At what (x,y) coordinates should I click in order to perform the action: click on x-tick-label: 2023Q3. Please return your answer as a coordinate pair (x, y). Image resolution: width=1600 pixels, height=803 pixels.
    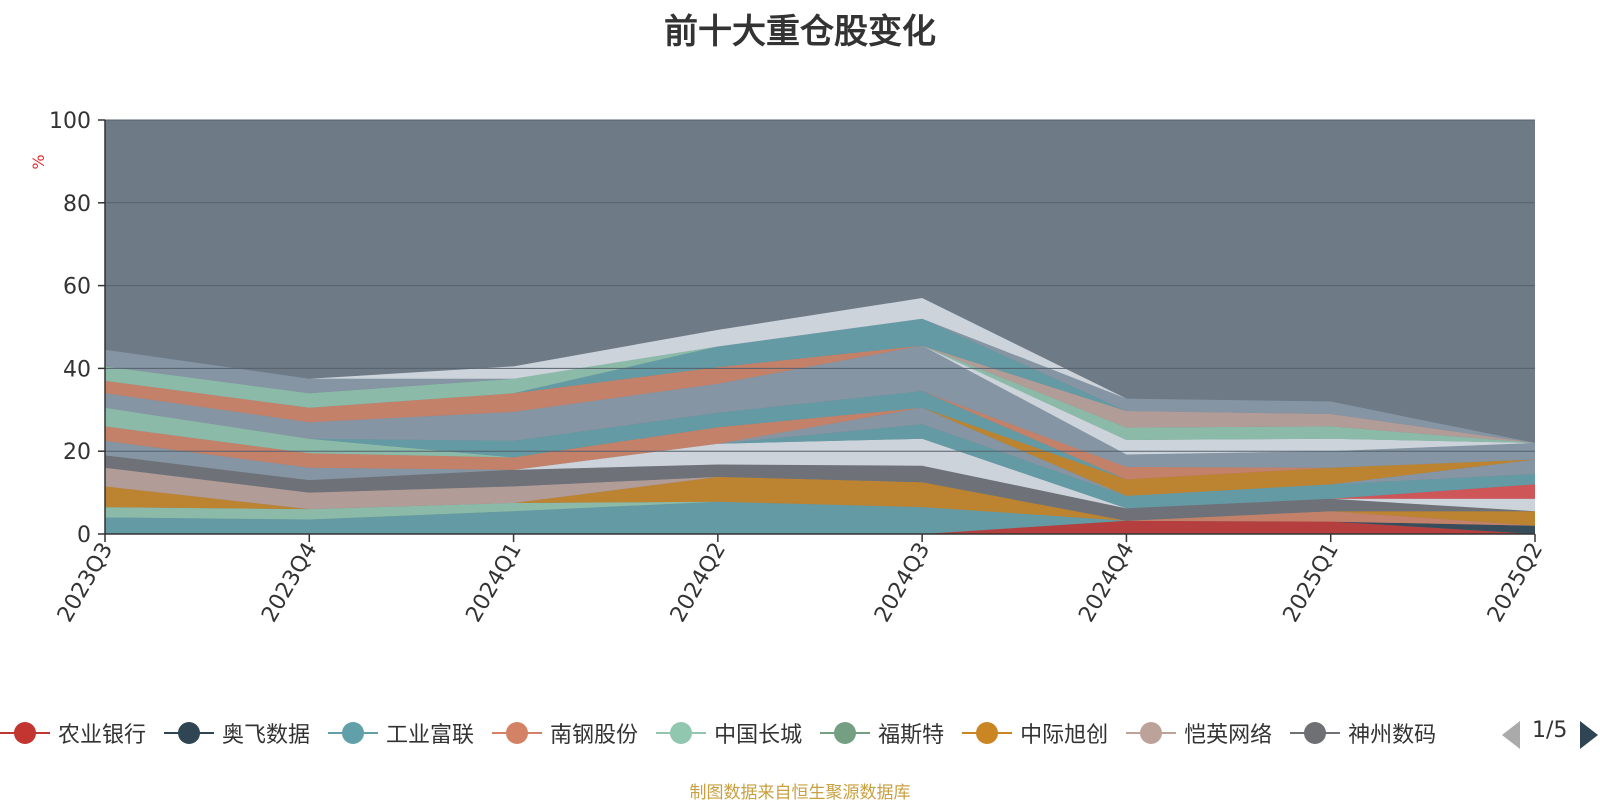
    Looking at the image, I should click on (85, 583).